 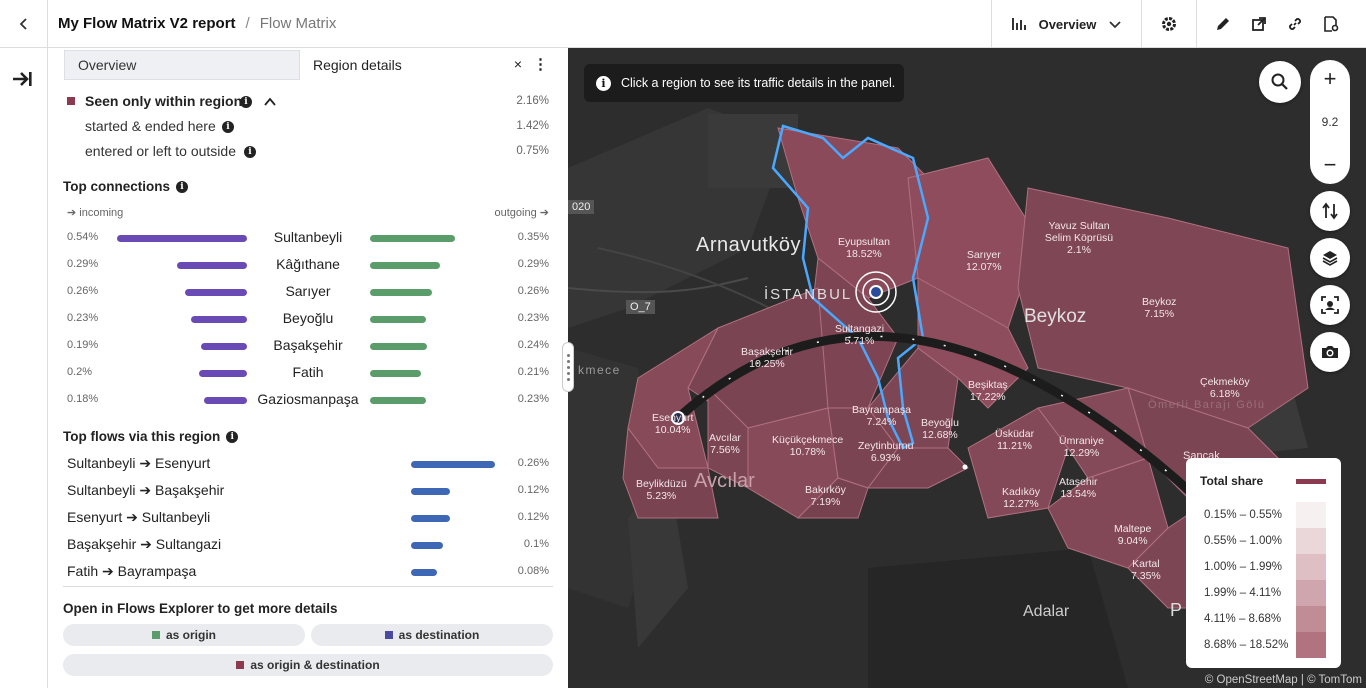 I want to click on connection-row: 0.26% Sarıyer 0.26%, so click(x=308, y=292).